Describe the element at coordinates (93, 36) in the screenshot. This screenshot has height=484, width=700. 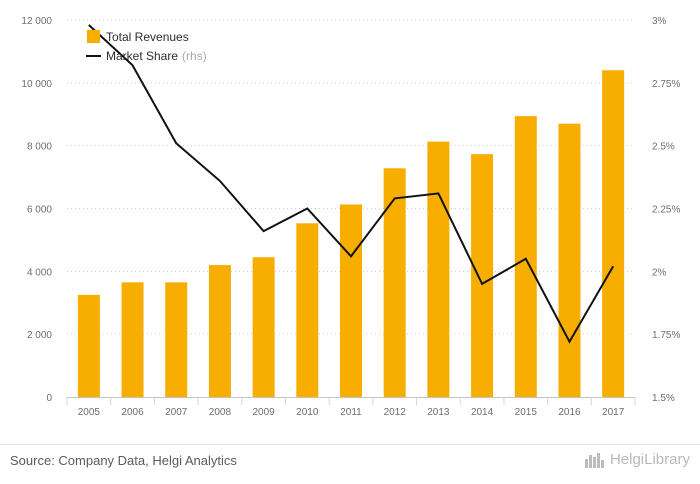
I see `legend-swatch-bar` at that location.